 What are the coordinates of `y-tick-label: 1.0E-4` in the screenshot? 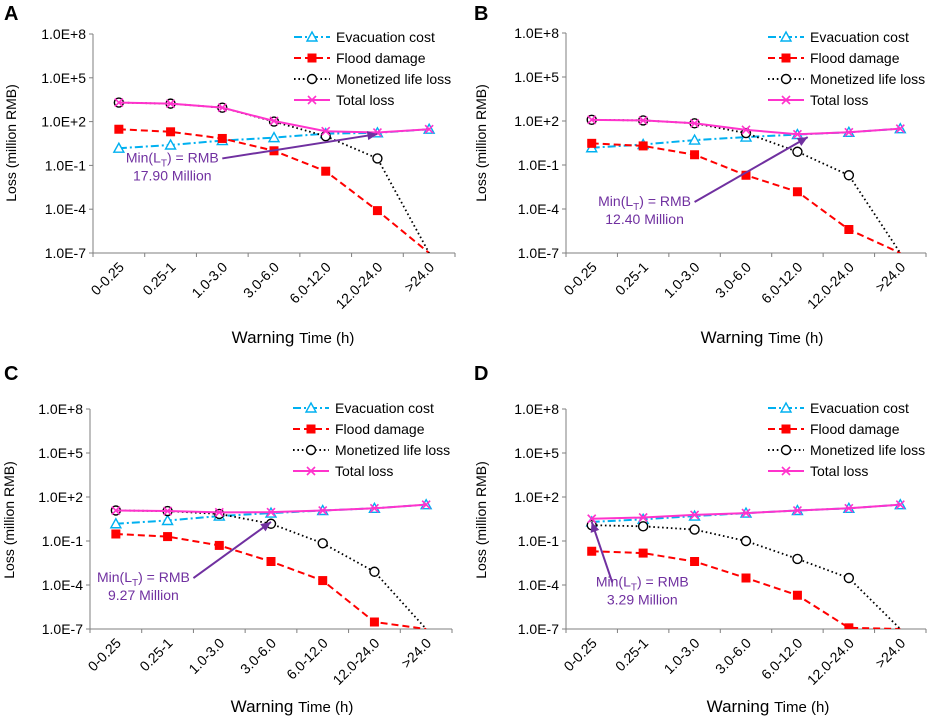 It's located at (62, 585).